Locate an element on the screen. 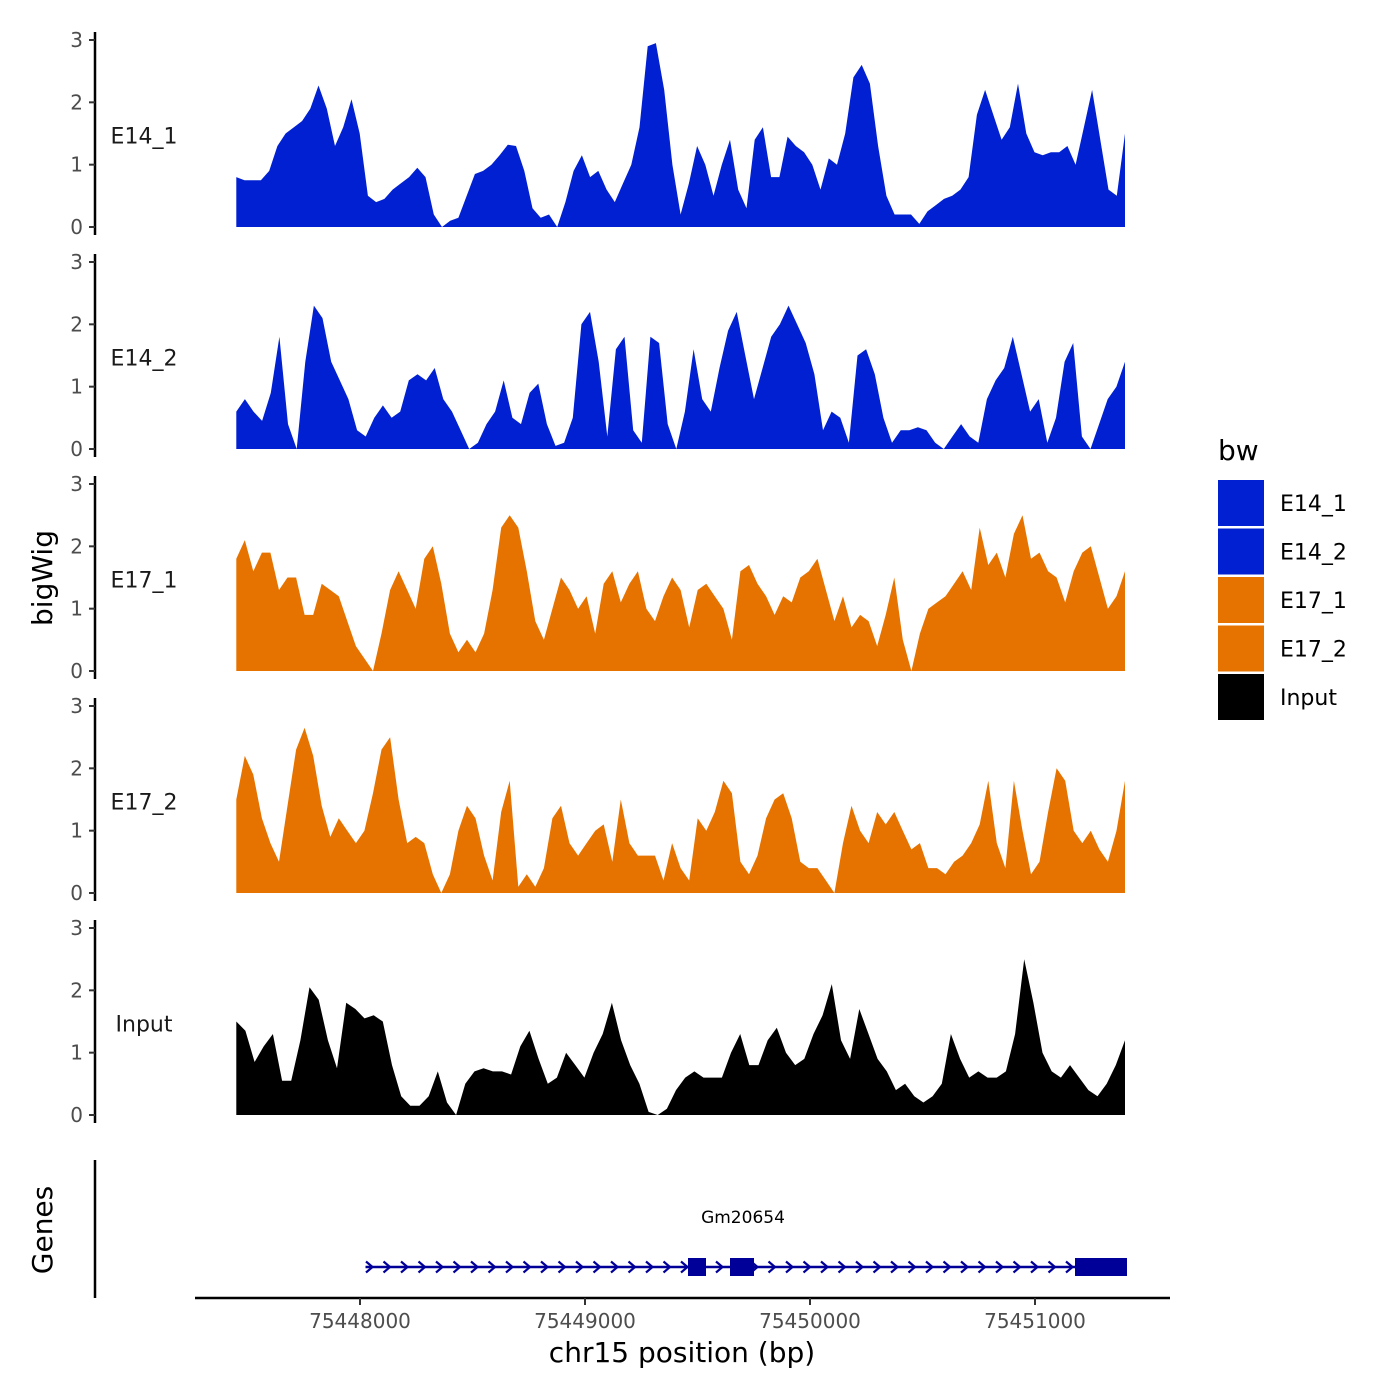 The height and width of the screenshot is (1400, 1400). x-axis: 75448000 75449000 75450000 75451000 is located at coordinates (682, 1314).